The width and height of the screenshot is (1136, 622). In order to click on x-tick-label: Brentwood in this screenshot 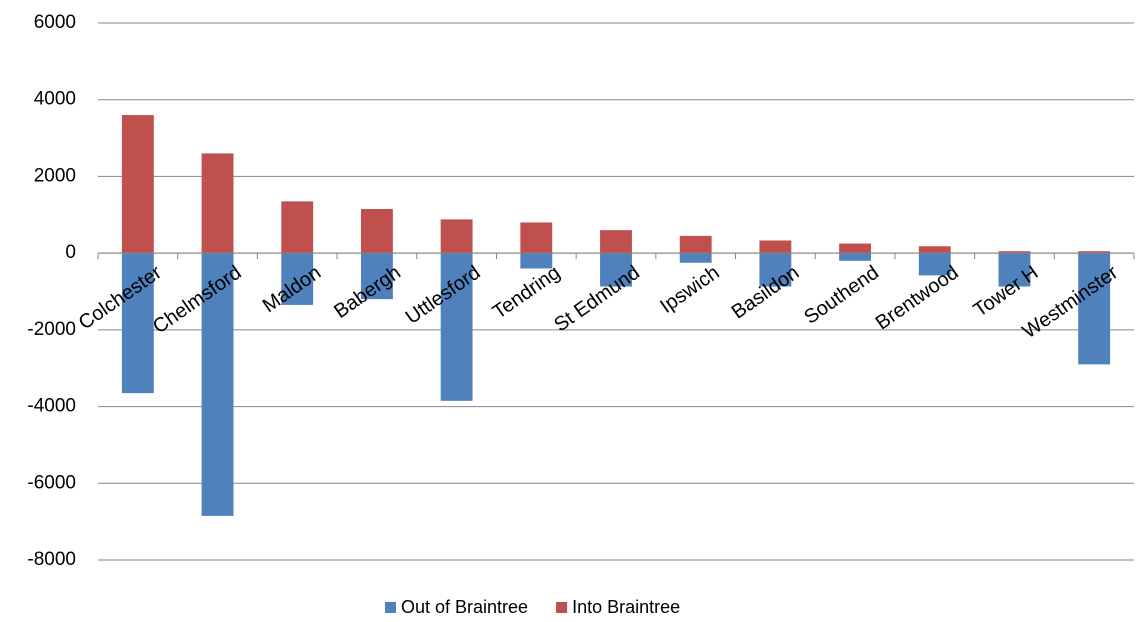, I will do `click(917, 298)`.